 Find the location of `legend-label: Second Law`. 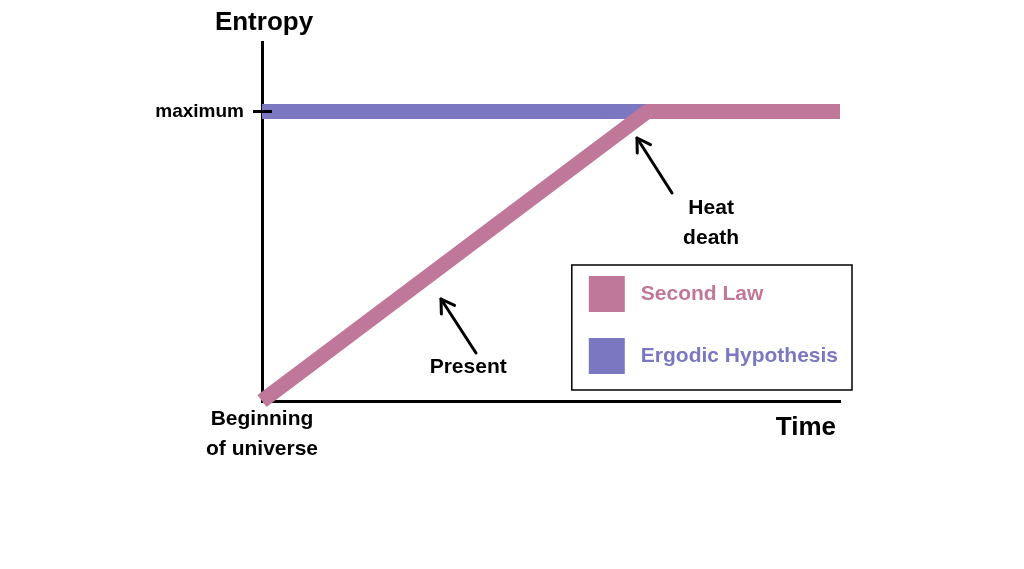

legend-label: Second Law is located at coordinates (702, 292).